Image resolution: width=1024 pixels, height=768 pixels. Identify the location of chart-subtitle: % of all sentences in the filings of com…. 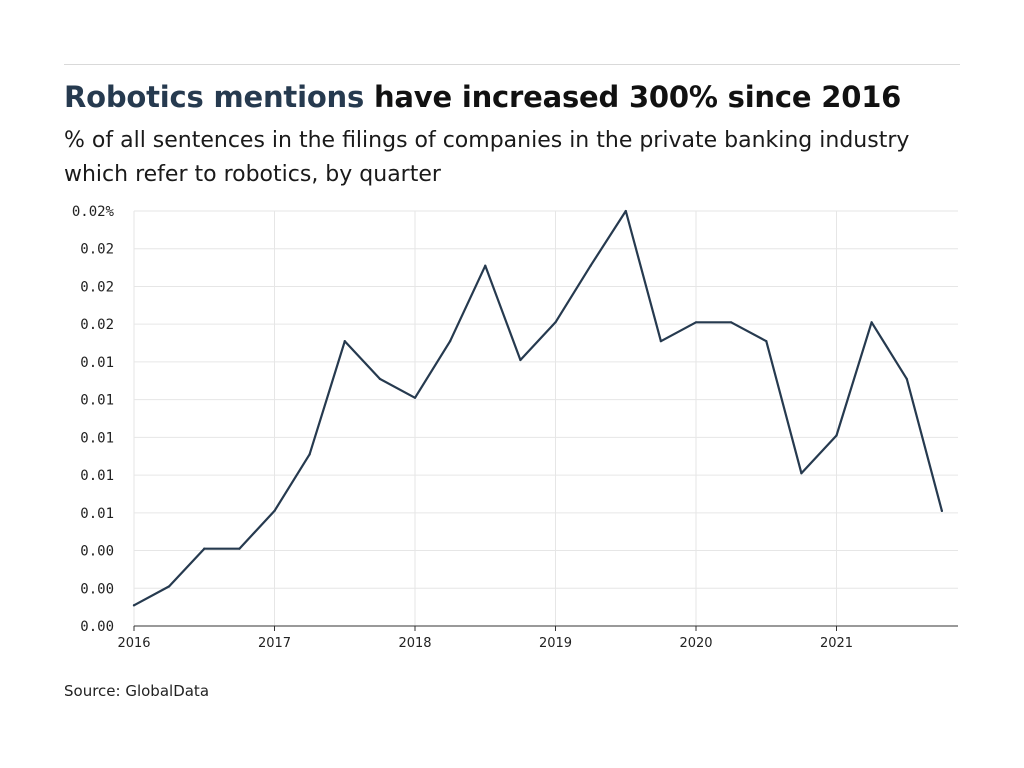
(487, 157).